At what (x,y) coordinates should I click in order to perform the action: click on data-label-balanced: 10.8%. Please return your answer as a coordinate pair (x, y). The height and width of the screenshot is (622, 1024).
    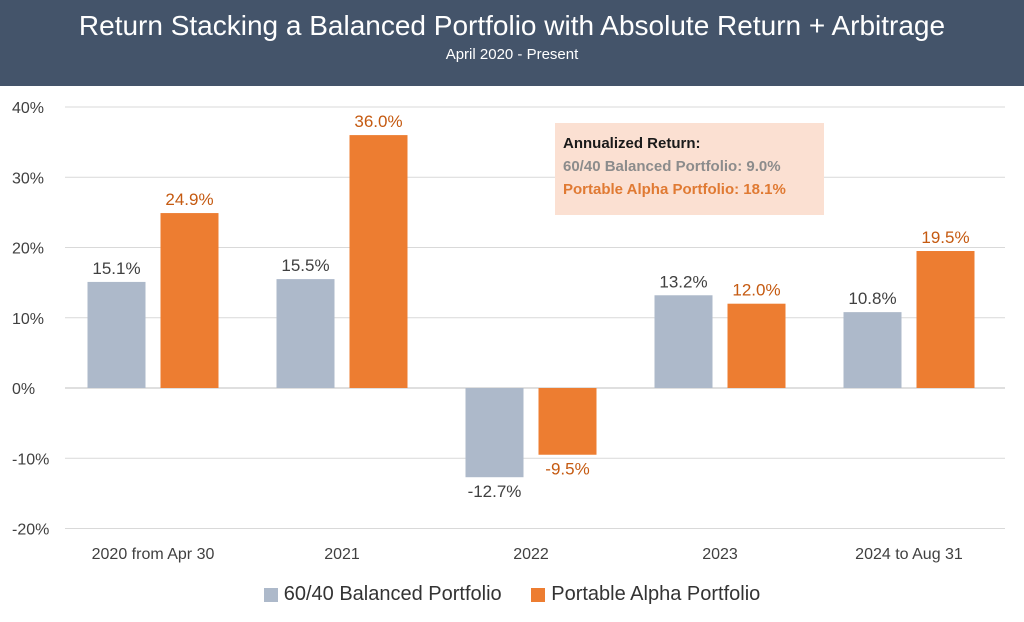
    Looking at the image, I should click on (872, 298).